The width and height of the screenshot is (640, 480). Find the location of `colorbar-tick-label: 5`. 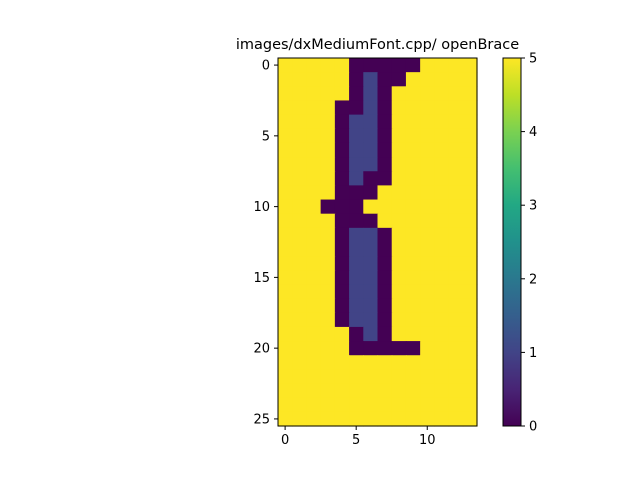

colorbar-tick-label: 5 is located at coordinates (533, 59).